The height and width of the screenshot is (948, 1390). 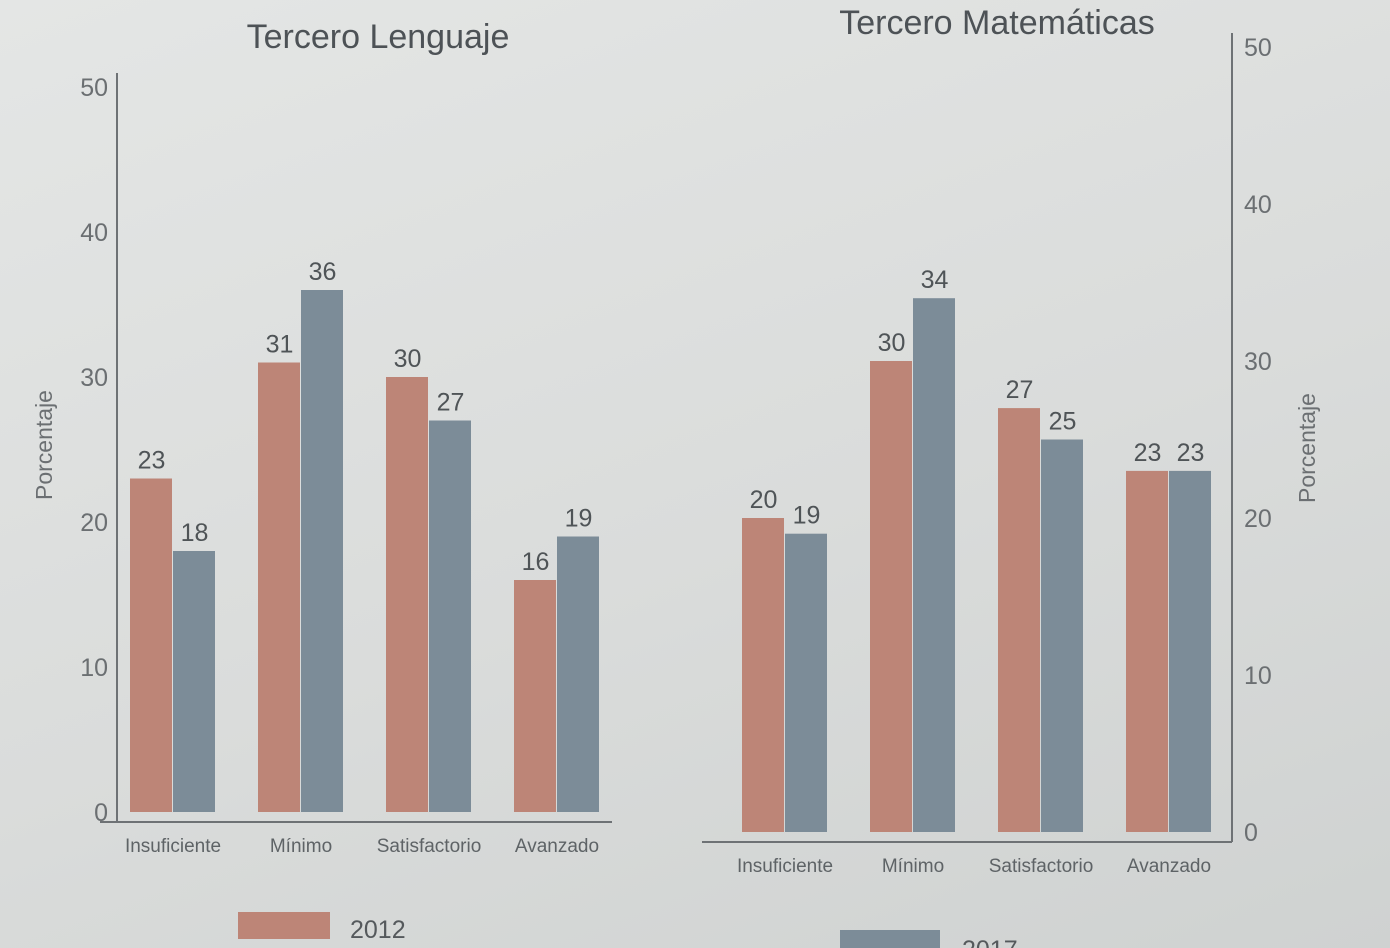 I want to click on value-label-lenguaje-2017-1: 36, so click(x=323, y=272).